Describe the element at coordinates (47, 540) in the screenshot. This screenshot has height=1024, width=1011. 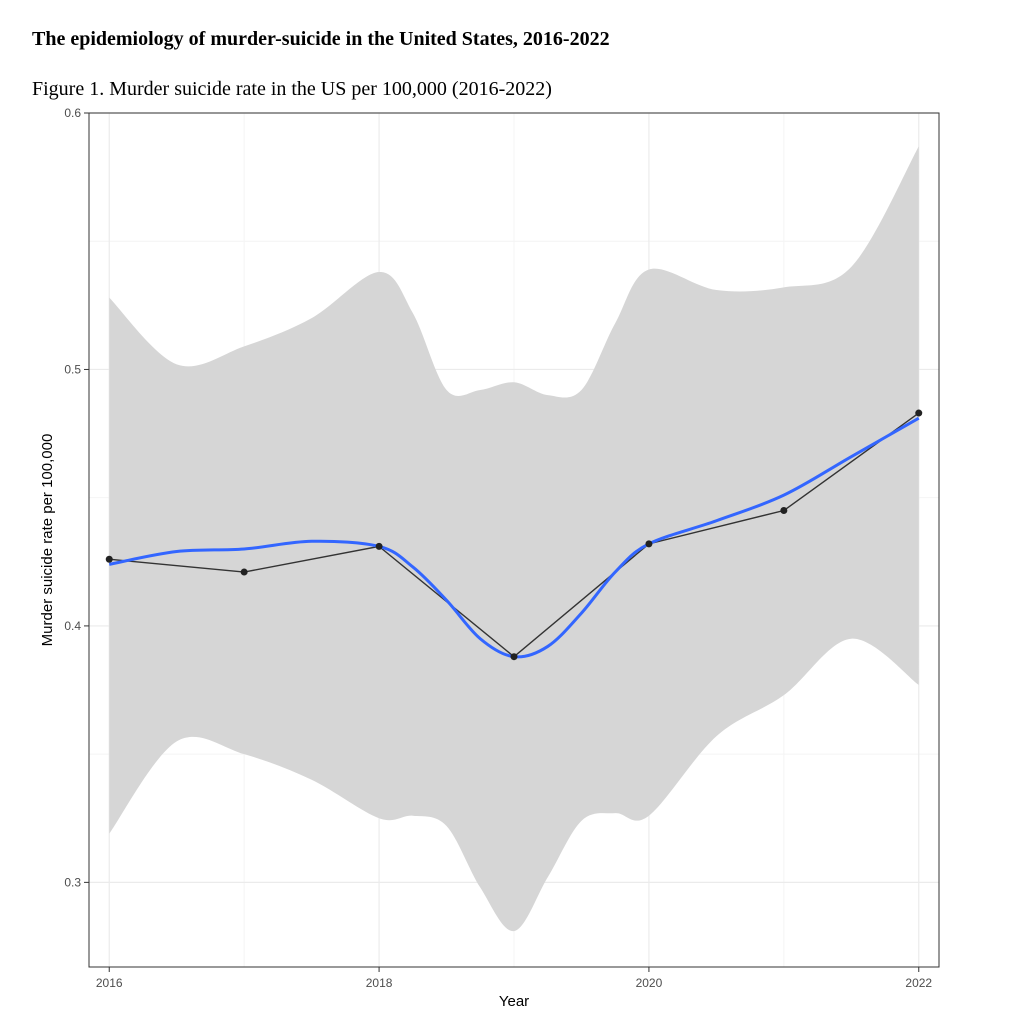
I see `y-axis-title: Murder suicide rate per 100,000` at that location.